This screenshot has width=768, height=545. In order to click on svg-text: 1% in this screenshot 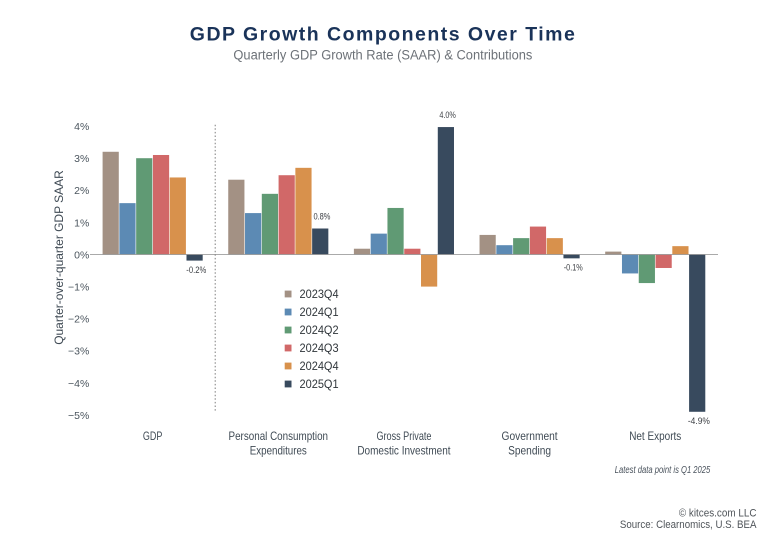, I will do `click(81, 223)`.